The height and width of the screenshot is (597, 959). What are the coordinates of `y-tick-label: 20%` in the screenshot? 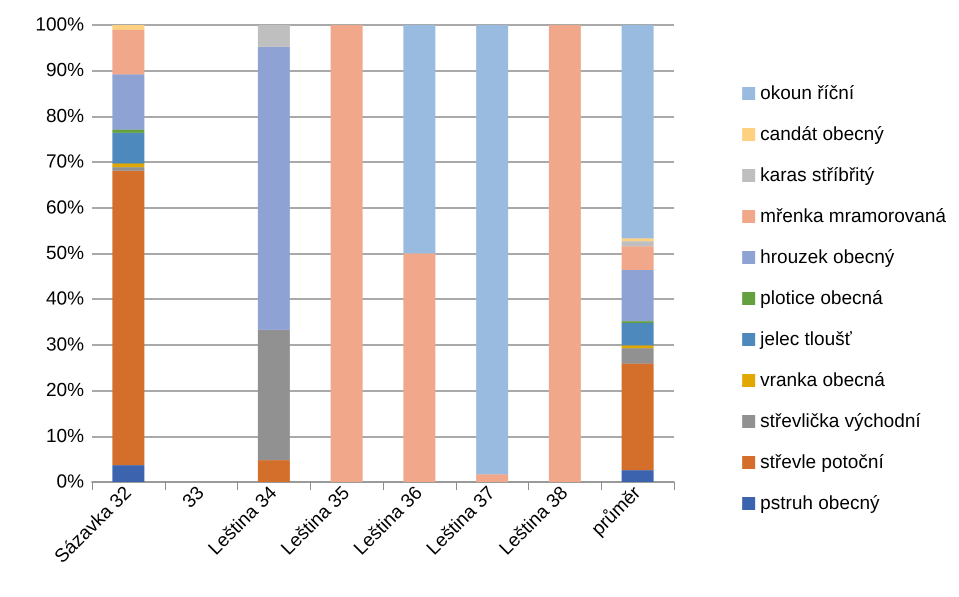 It's located at (65, 391).